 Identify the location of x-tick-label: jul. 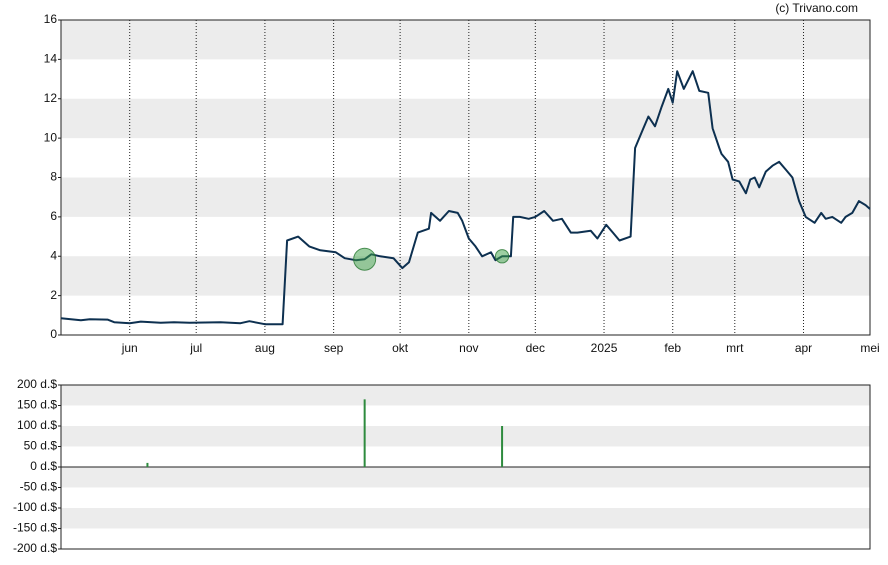
(195, 348).